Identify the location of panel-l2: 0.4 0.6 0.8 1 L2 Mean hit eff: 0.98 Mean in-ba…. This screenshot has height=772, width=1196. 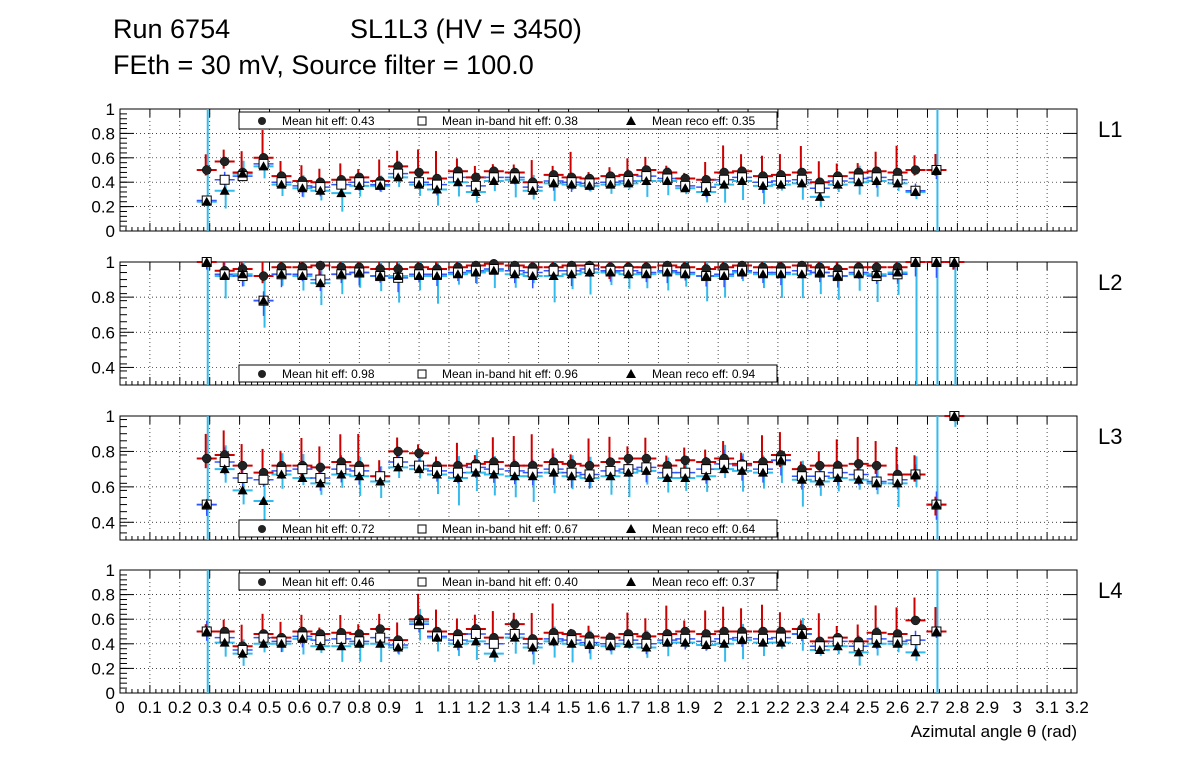
(606, 319).